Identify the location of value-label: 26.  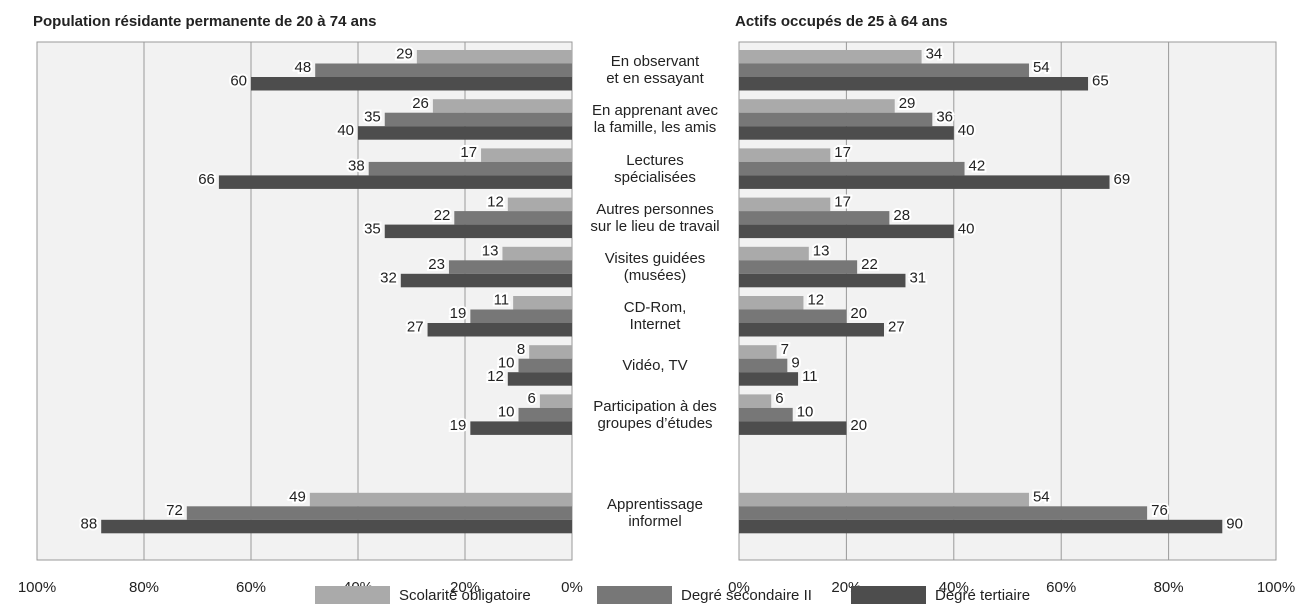
(420, 103).